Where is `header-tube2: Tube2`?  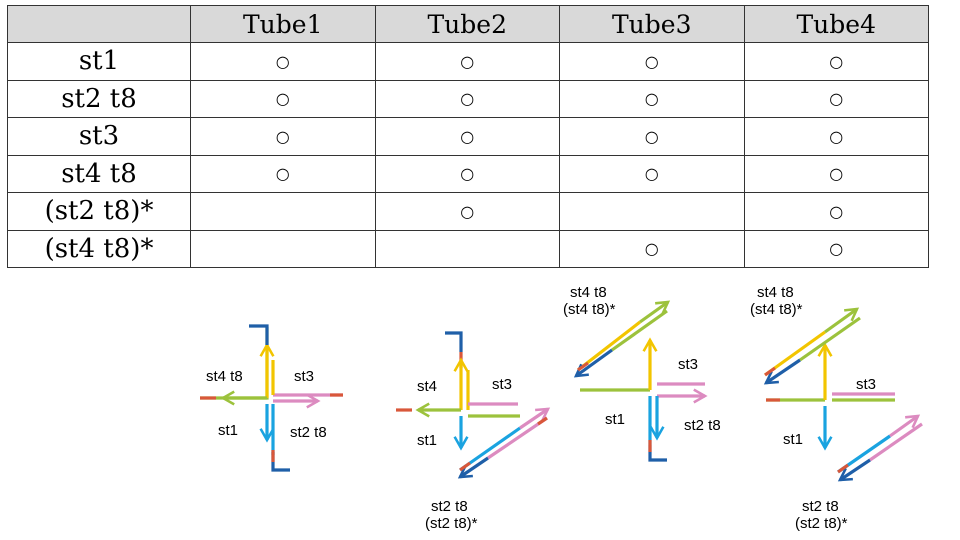 header-tube2: Tube2 is located at coordinates (467, 24).